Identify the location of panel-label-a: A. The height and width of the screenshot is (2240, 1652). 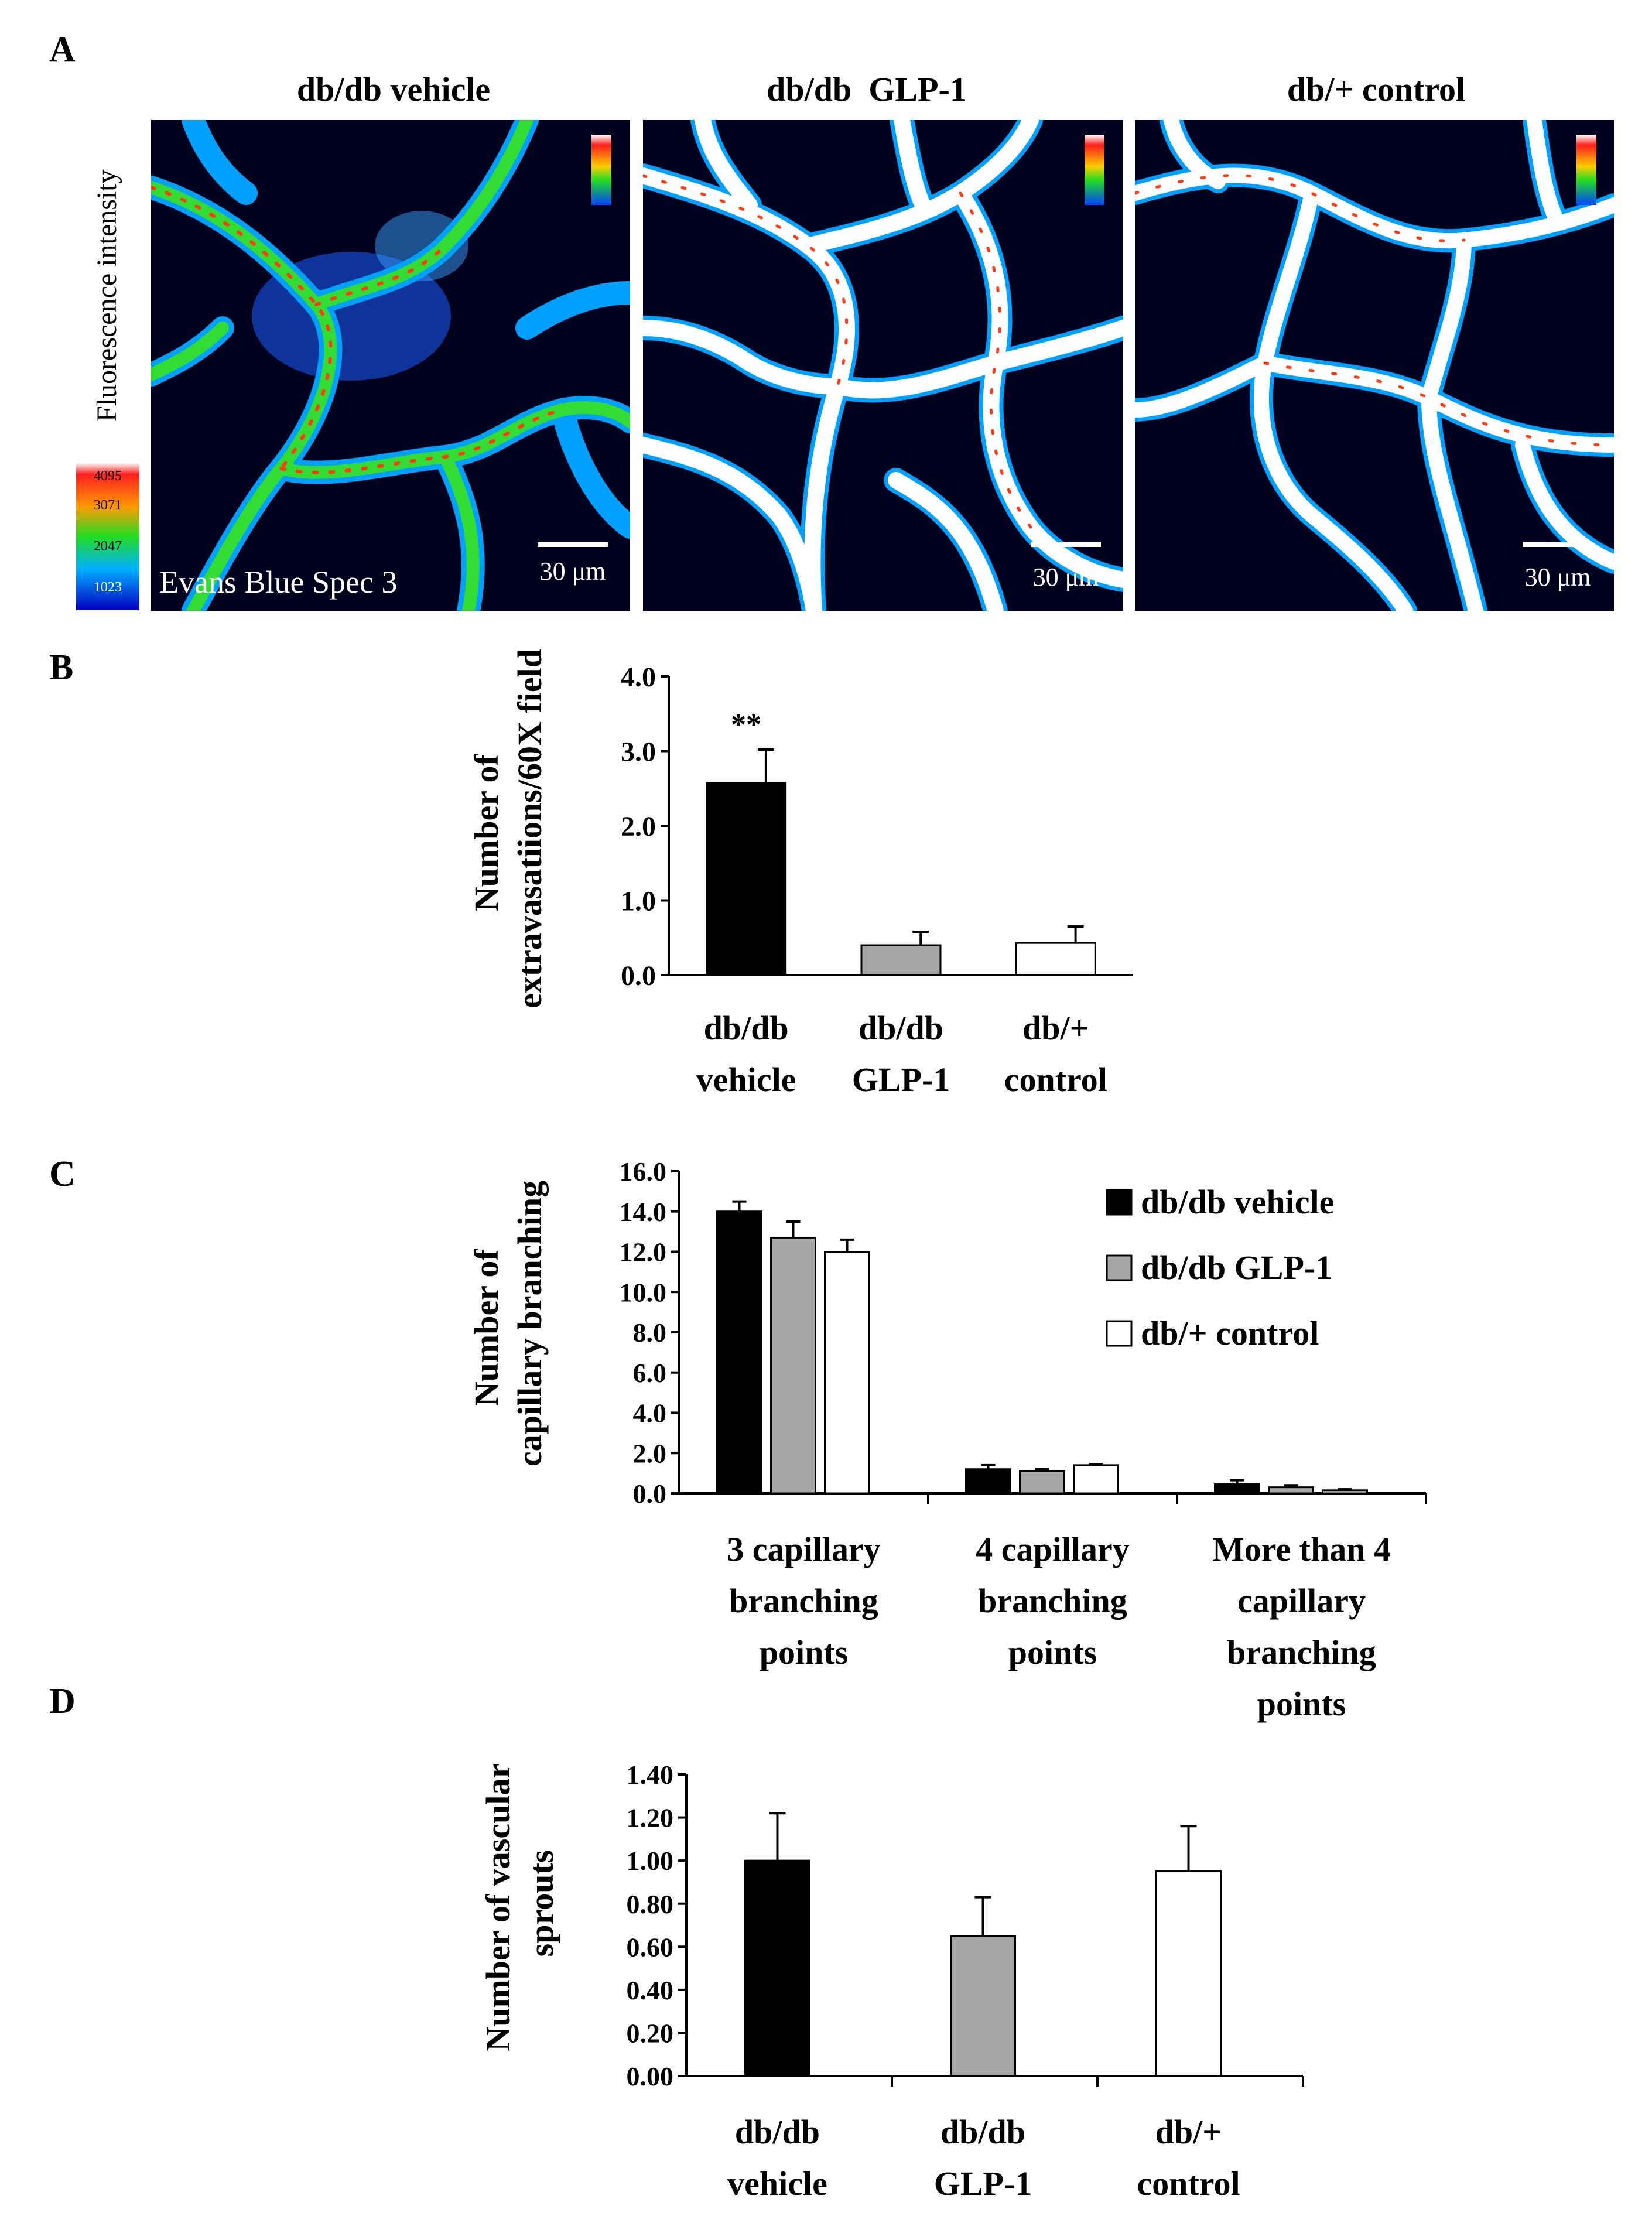
(62, 50).